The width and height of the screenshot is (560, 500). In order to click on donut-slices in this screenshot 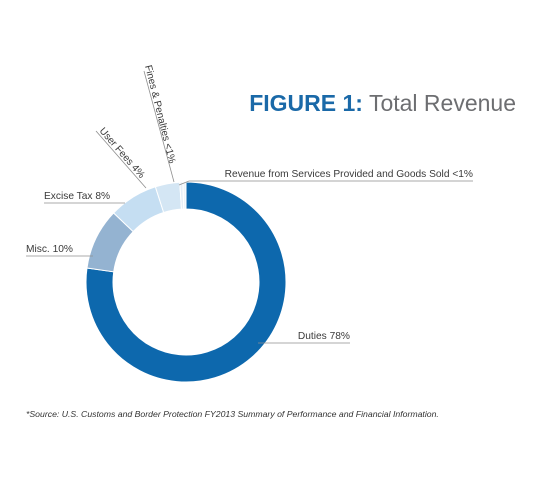, I will do `click(186, 282)`.